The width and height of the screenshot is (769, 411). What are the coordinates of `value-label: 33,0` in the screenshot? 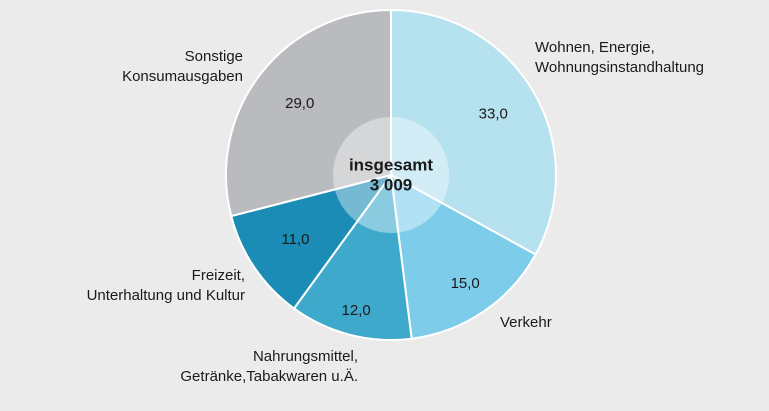 It's located at (493, 113).